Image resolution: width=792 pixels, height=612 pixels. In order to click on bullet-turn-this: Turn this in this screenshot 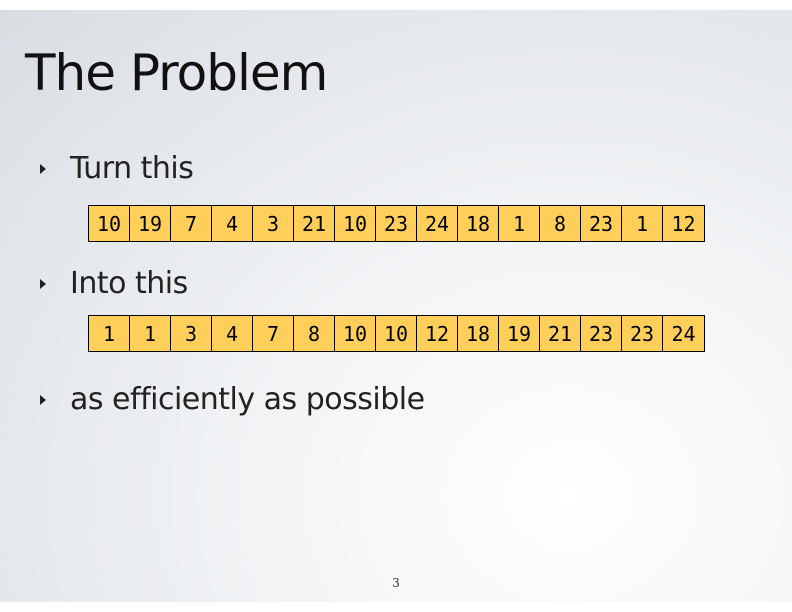, I will do `click(117, 169)`.